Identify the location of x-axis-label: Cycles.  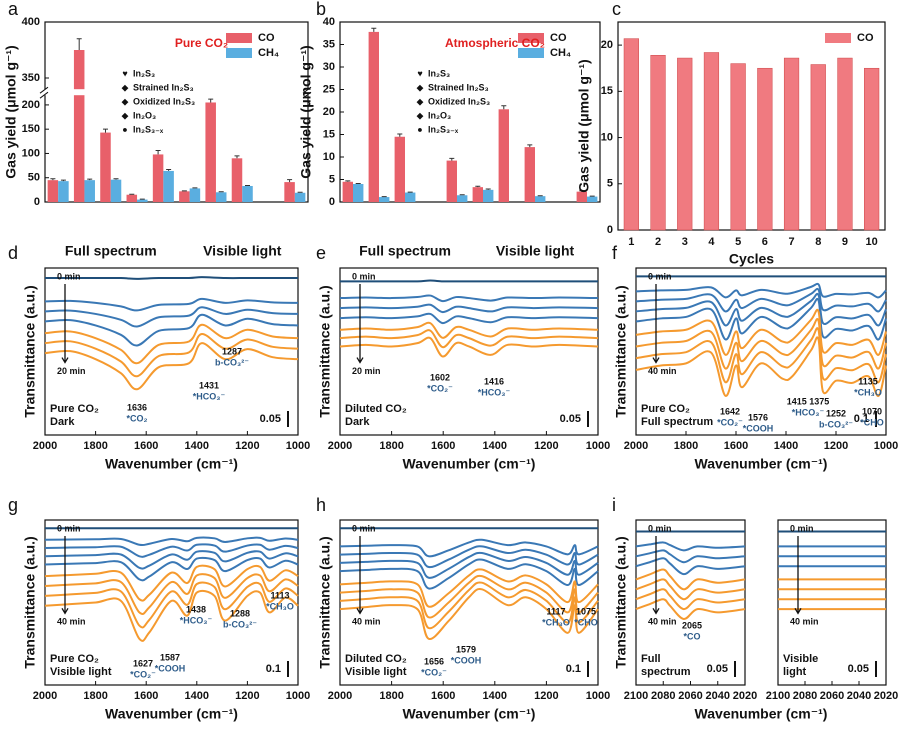
(751, 259).